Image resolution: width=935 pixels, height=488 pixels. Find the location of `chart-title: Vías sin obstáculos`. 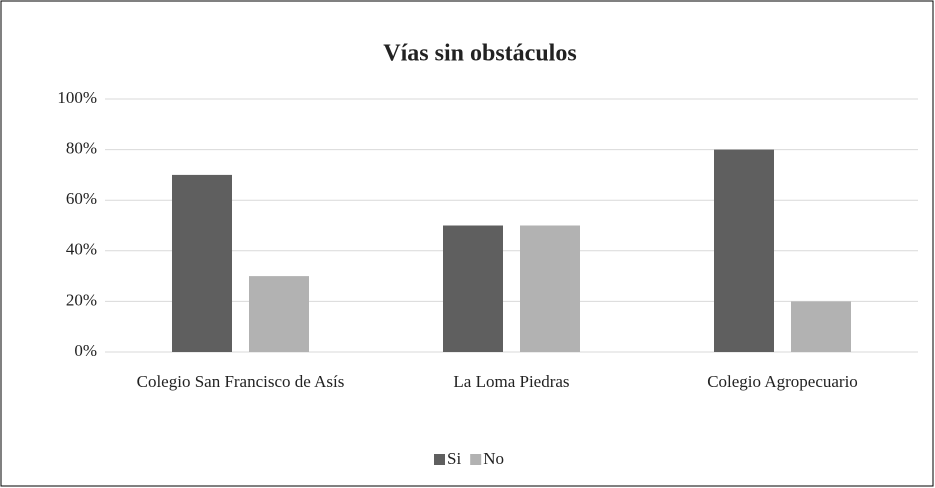

chart-title: Vías sin obstáculos is located at coordinates (479, 54).